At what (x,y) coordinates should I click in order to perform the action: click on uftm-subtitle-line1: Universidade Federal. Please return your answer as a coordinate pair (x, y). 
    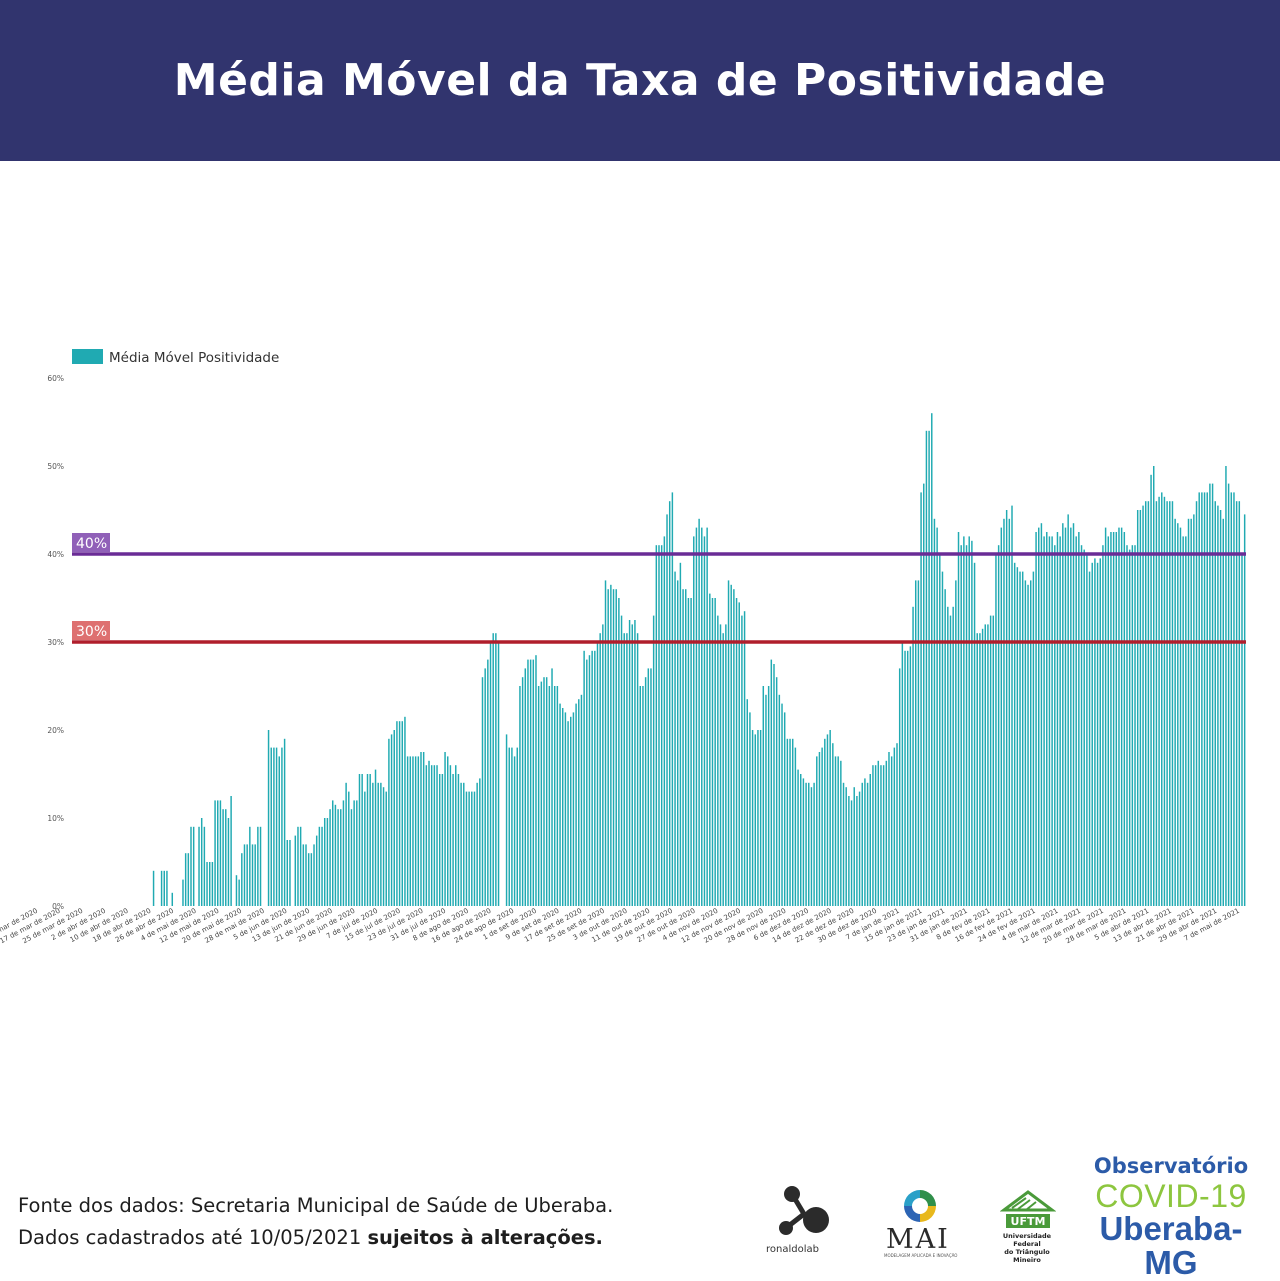
    Looking at the image, I should click on (1027, 1240).